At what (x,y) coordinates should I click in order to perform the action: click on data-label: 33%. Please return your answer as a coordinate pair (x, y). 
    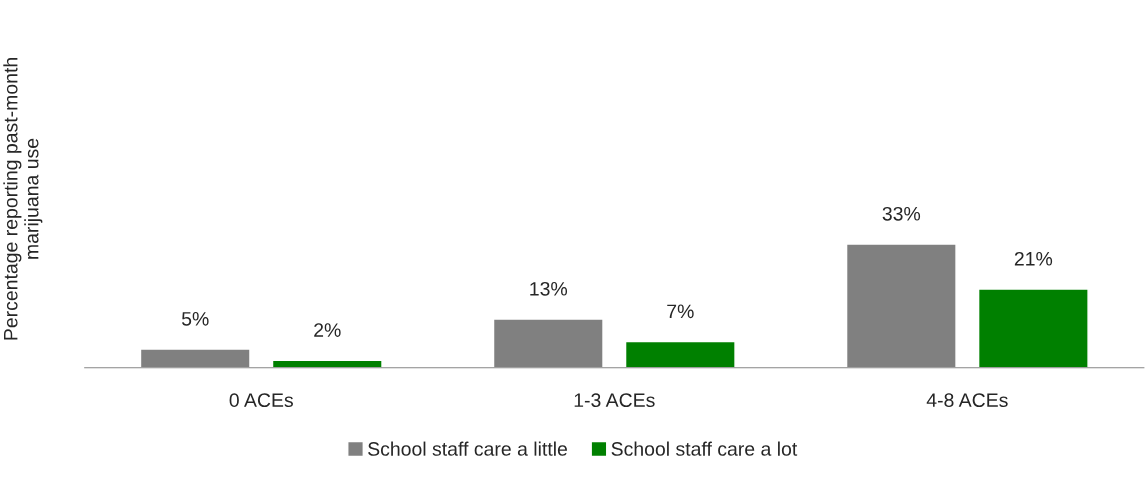
    Looking at the image, I should click on (901, 213).